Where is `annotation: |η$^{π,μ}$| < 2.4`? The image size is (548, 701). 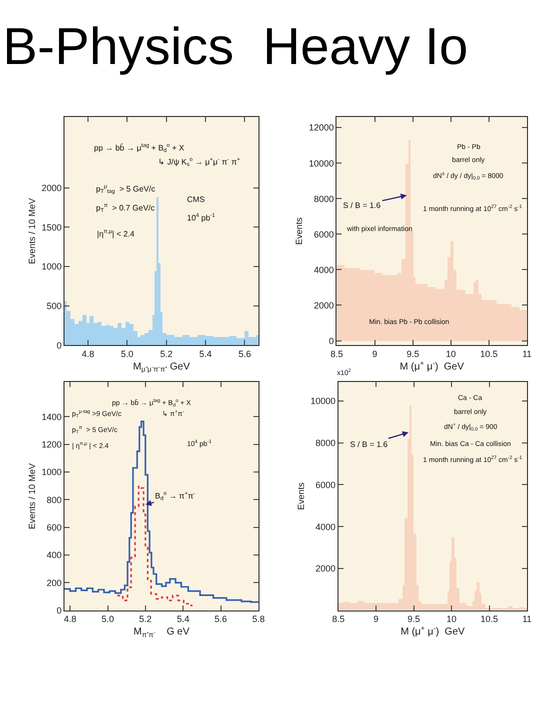
annotation: |η$^{π,μ}$| < 2.4 is located at coordinates (116, 233).